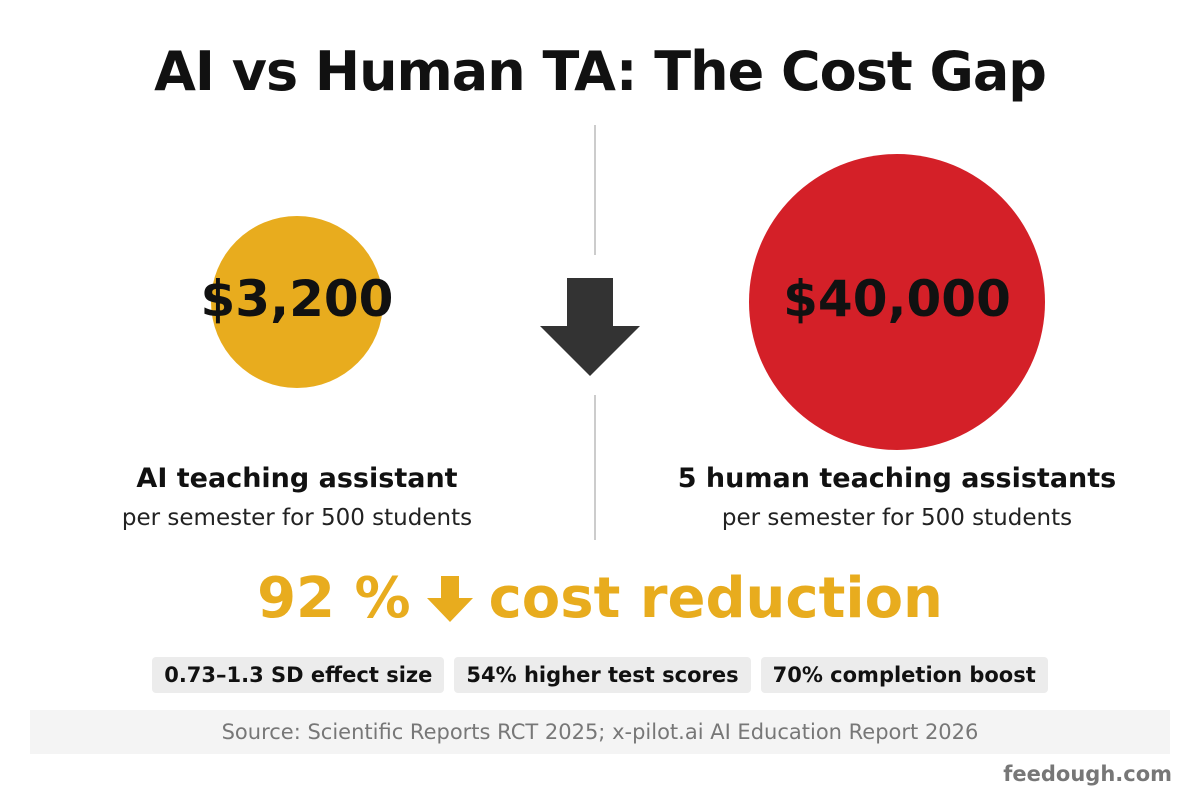 The image size is (1200, 800). I want to click on title: AI vs Human TA: The Cost Gap, so click(600, 71).